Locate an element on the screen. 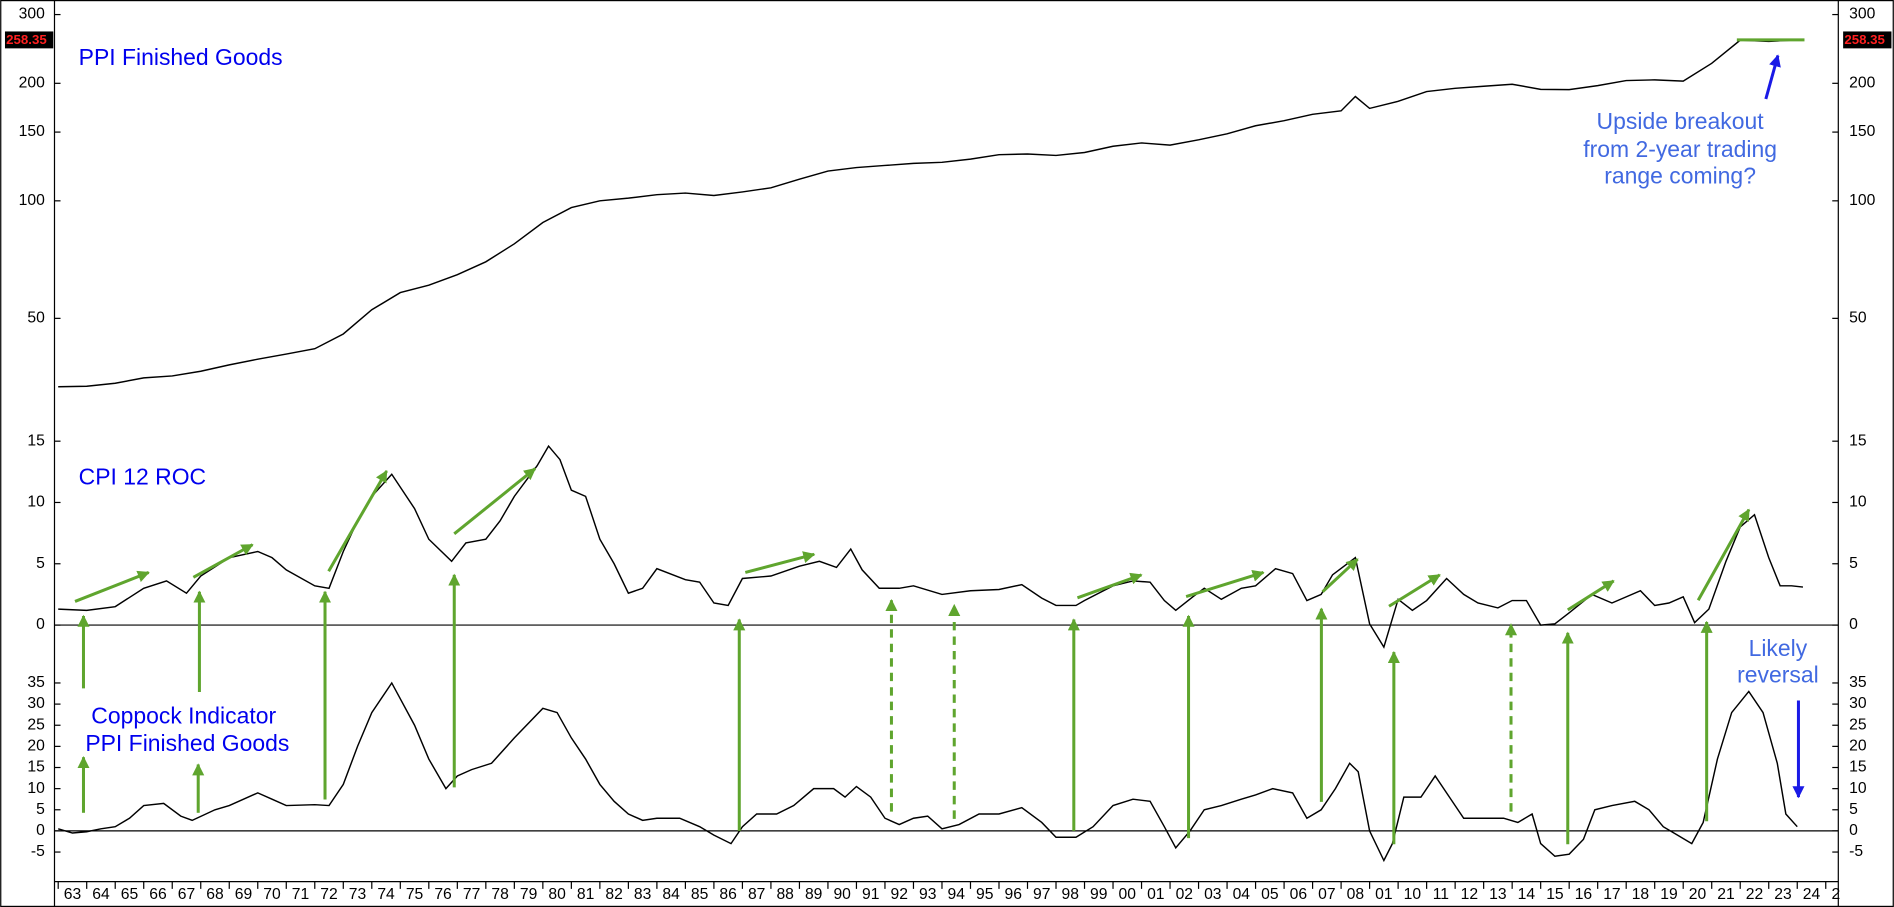  x-tick-label: 83 is located at coordinates (643, 894).